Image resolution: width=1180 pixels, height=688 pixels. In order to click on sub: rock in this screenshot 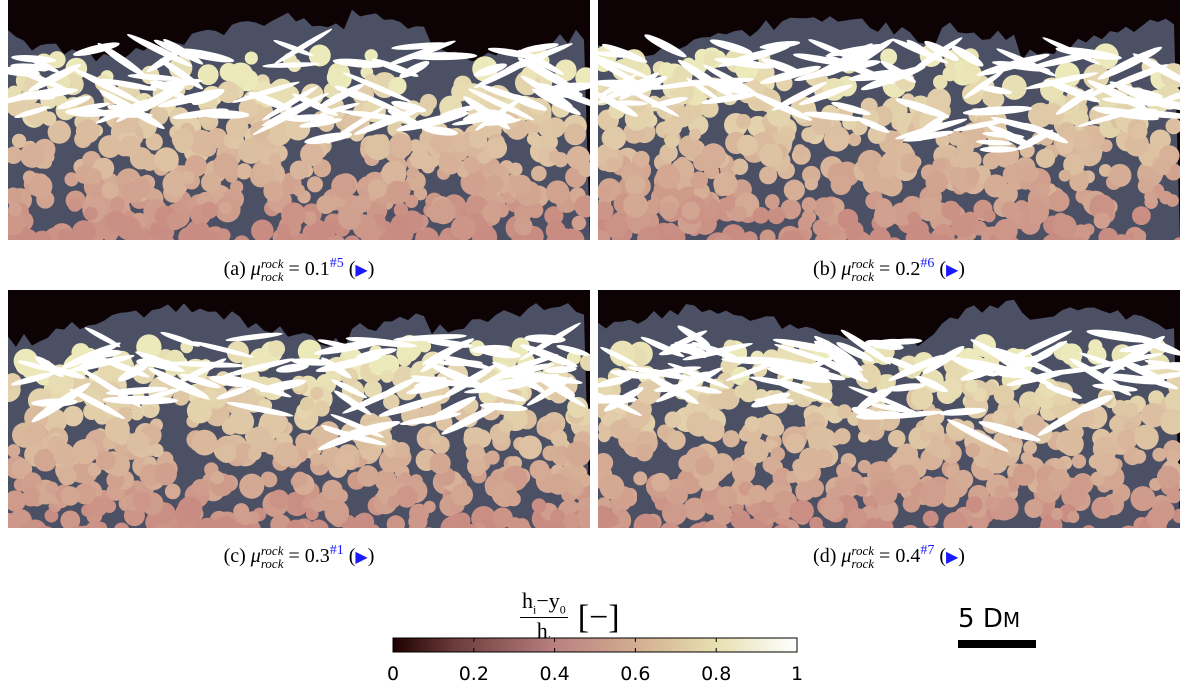, I will do `click(863, 564)`.